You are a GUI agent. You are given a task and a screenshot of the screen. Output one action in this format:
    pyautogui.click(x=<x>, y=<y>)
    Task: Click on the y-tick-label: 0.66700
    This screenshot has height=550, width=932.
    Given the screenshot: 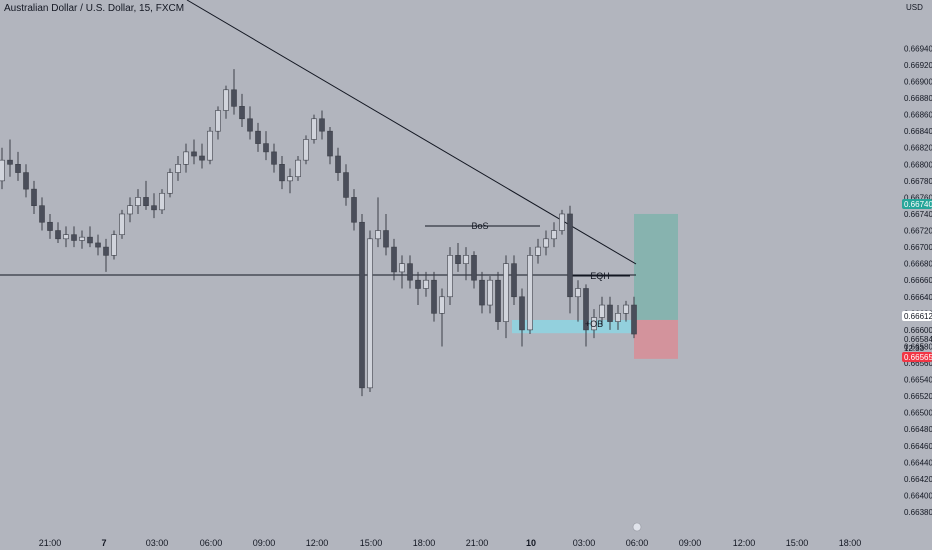 What is the action you would take?
    pyautogui.click(x=918, y=247)
    